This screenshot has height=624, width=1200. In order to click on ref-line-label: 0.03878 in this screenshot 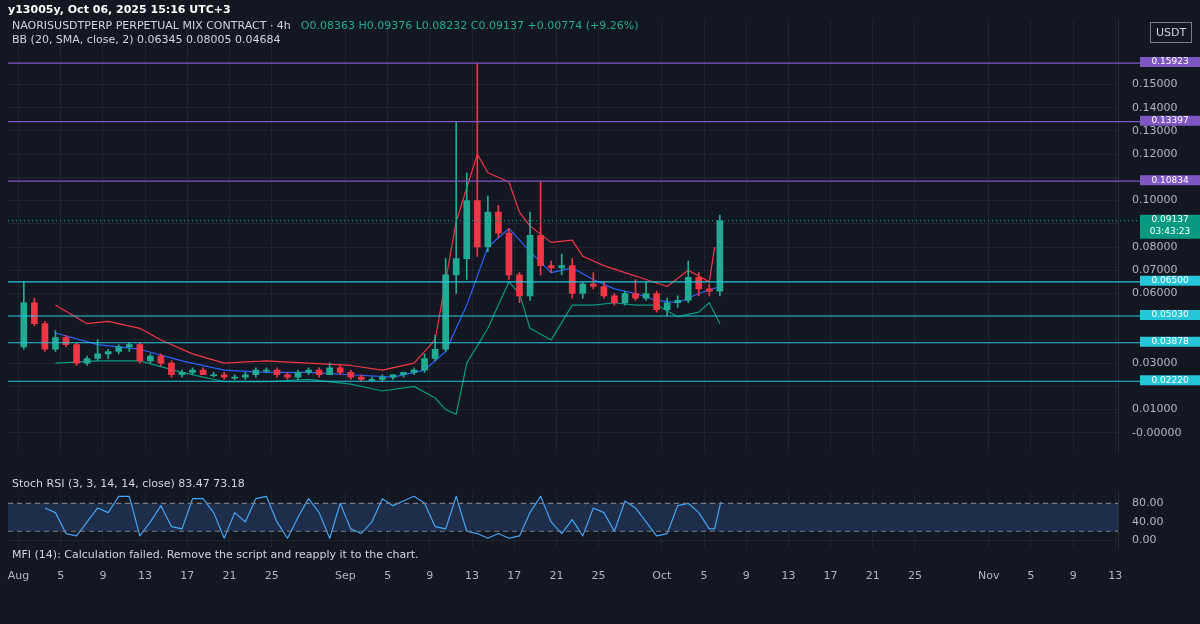, I will do `click(1170, 341)`.